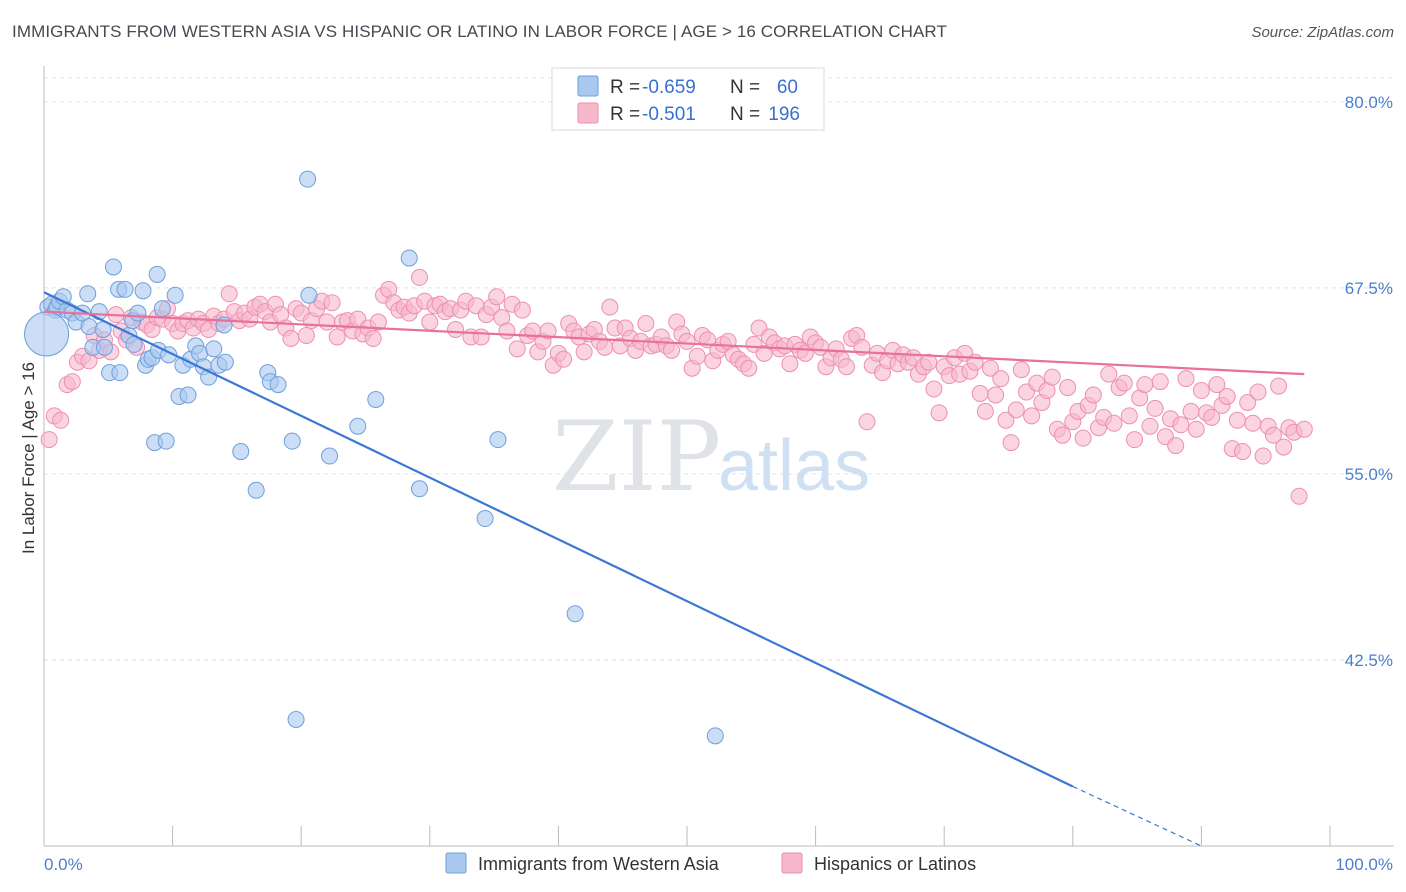  What do you see at coordinates (47, 334) in the screenshot?
I see `point-series0-cluster` at bounding box center [47, 334].